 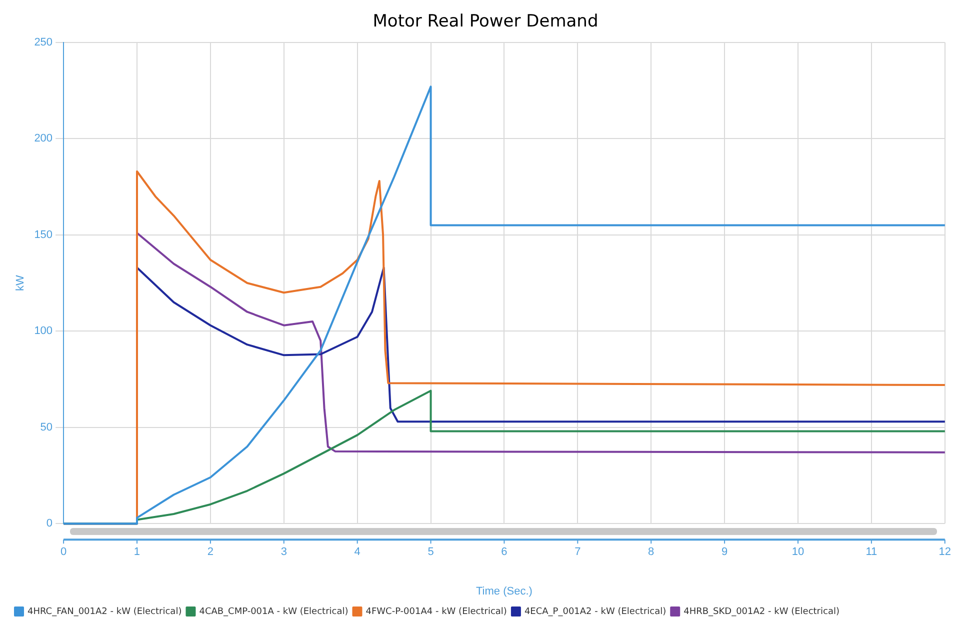 What do you see at coordinates (724, 552) in the screenshot?
I see `x-tick-label: 9` at bounding box center [724, 552].